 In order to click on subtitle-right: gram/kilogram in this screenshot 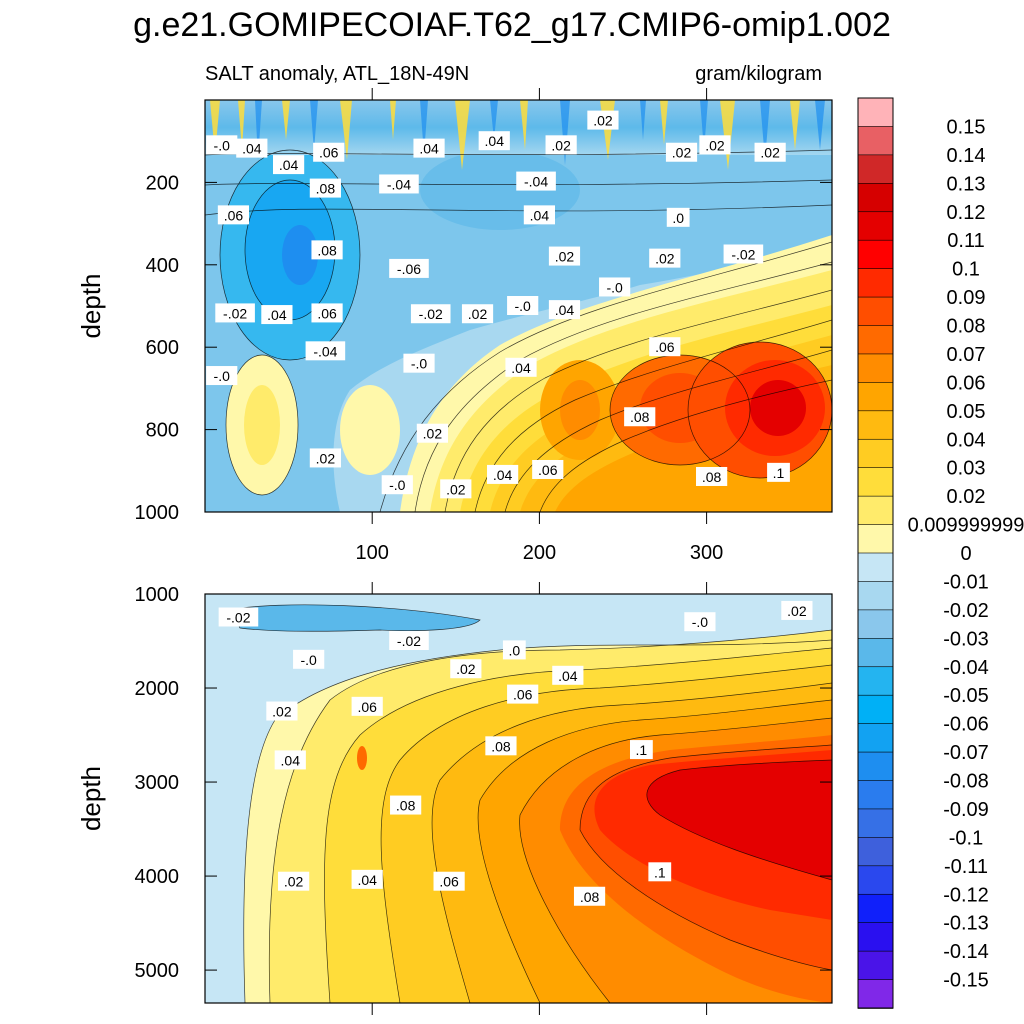, I will do `click(758, 74)`.